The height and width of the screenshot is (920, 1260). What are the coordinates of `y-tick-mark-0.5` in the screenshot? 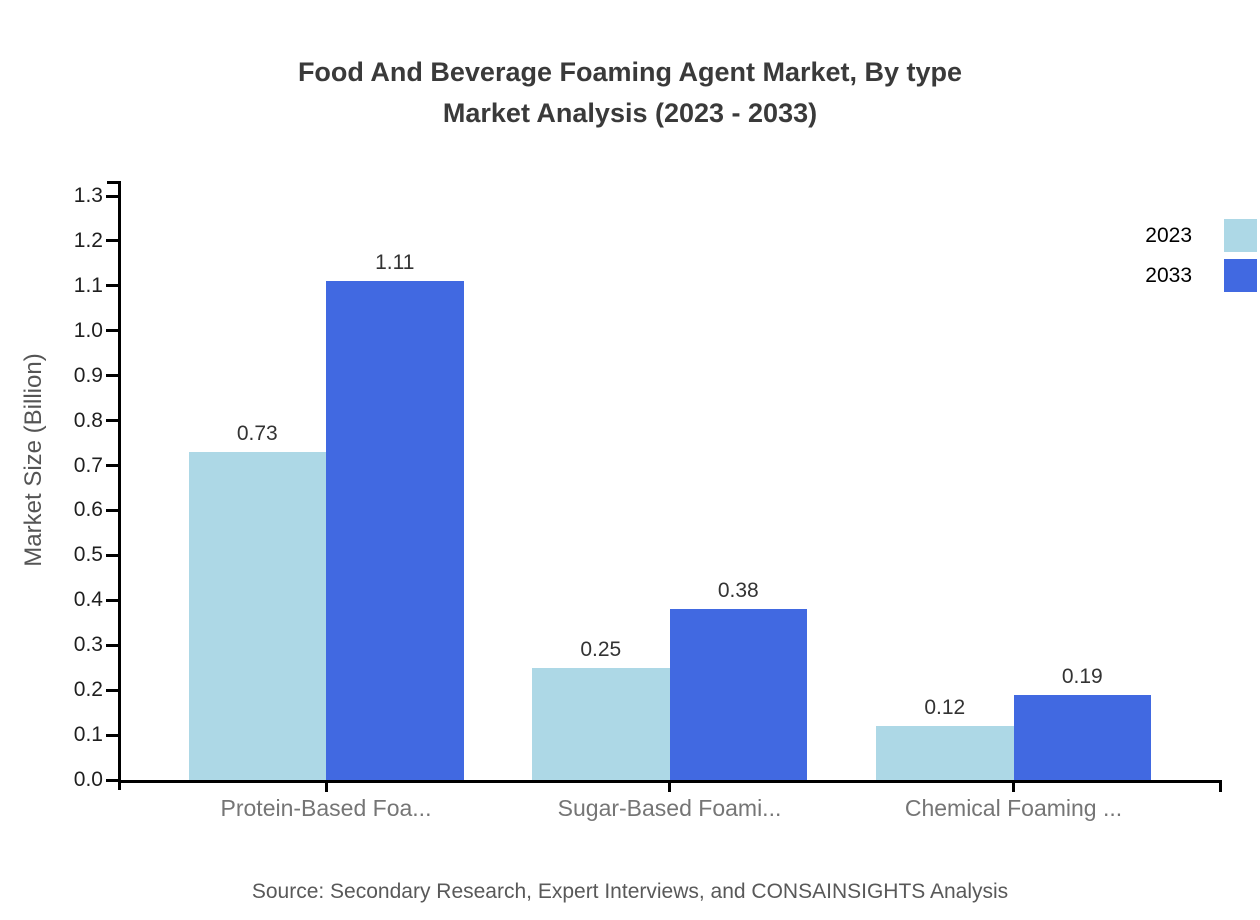 It's located at (112, 555).